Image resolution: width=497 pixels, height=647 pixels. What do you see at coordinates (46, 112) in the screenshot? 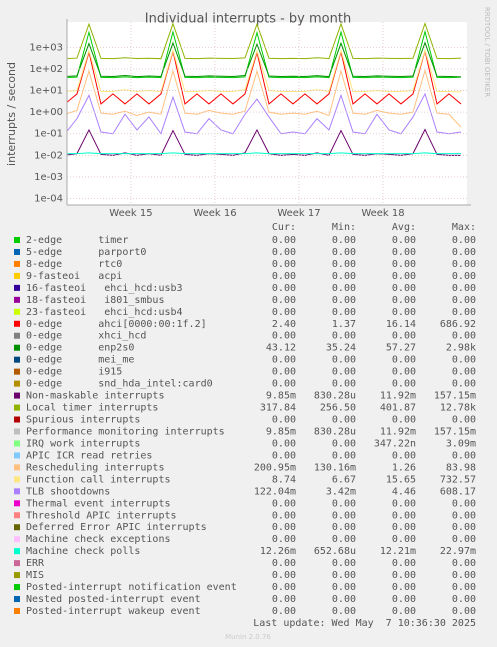
I see `y-tick-label: 1e+00` at bounding box center [46, 112].